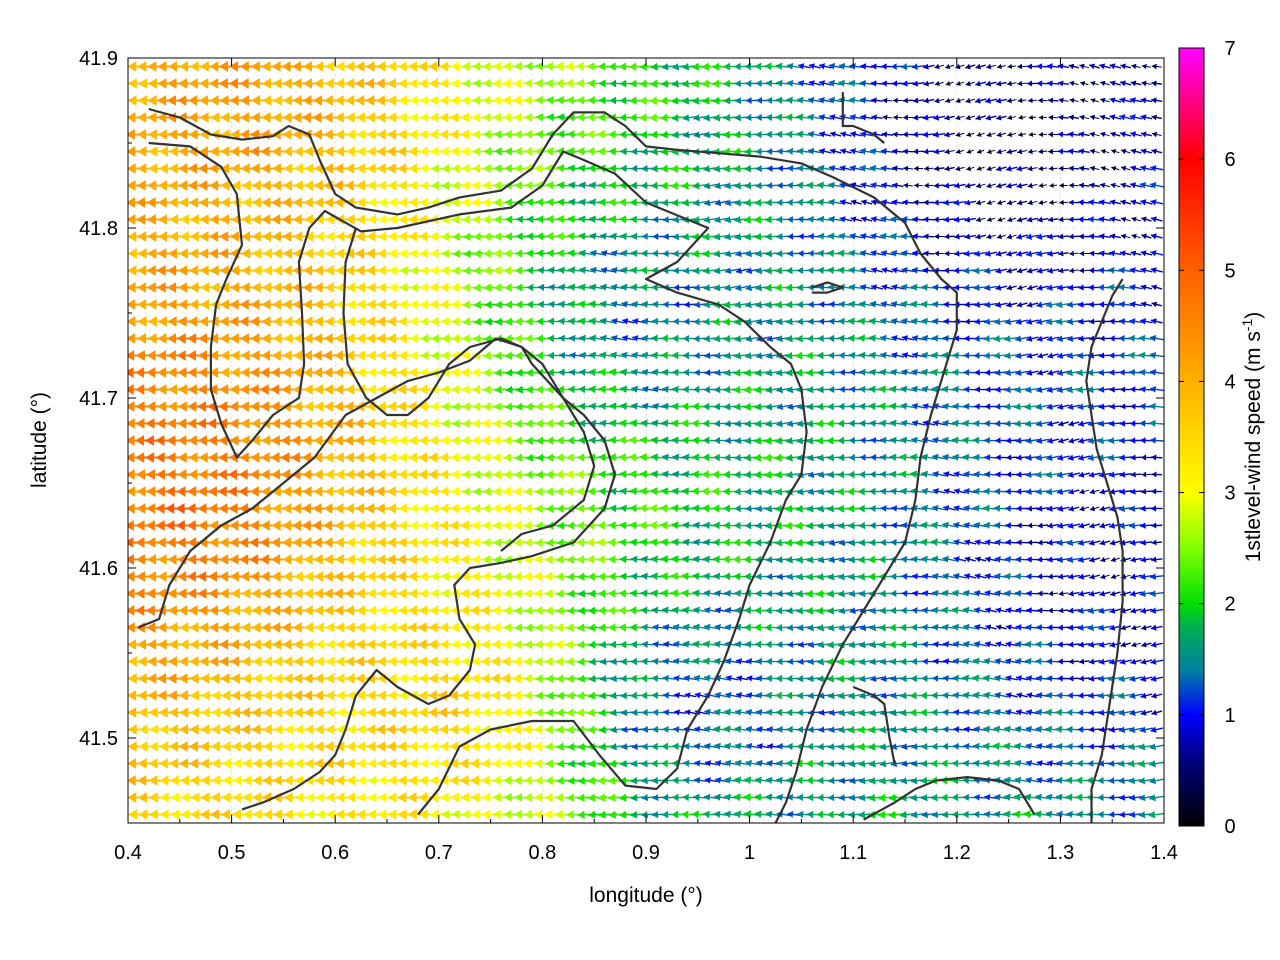  What do you see at coordinates (1252, 437) in the screenshot?
I see `colorbar-label: 1stlevel-wind speed (m s-1)` at bounding box center [1252, 437].